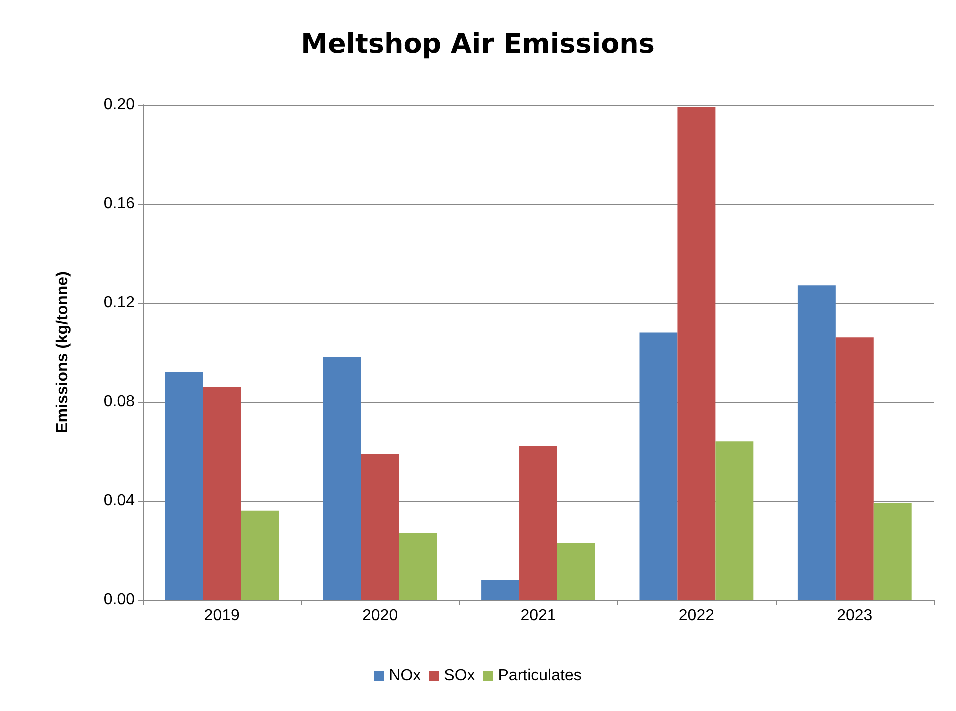  Describe the element at coordinates (120, 105) in the screenshot. I see `y-tick-label: 0.20` at that location.